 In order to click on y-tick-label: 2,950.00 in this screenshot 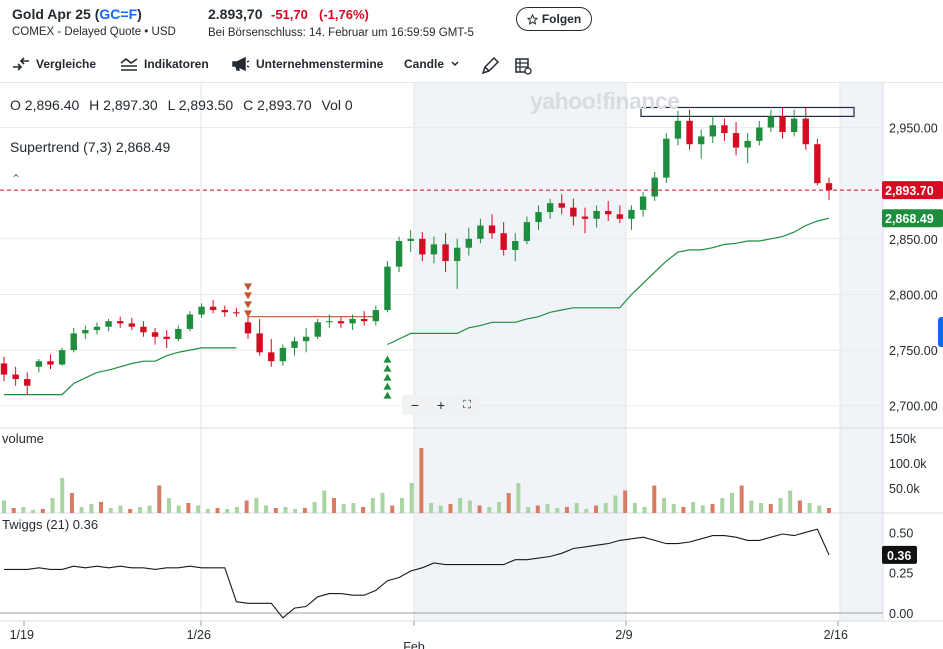, I will do `click(913, 129)`.